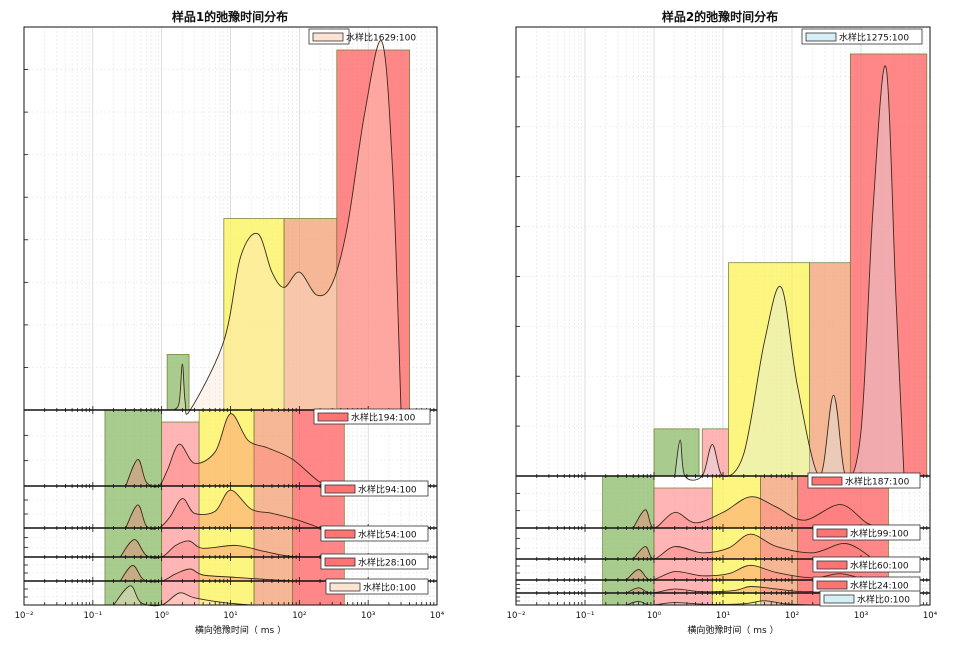 This screenshot has height=659, width=962. I want to click on legend-label: 水样比24:100, so click(879, 586).